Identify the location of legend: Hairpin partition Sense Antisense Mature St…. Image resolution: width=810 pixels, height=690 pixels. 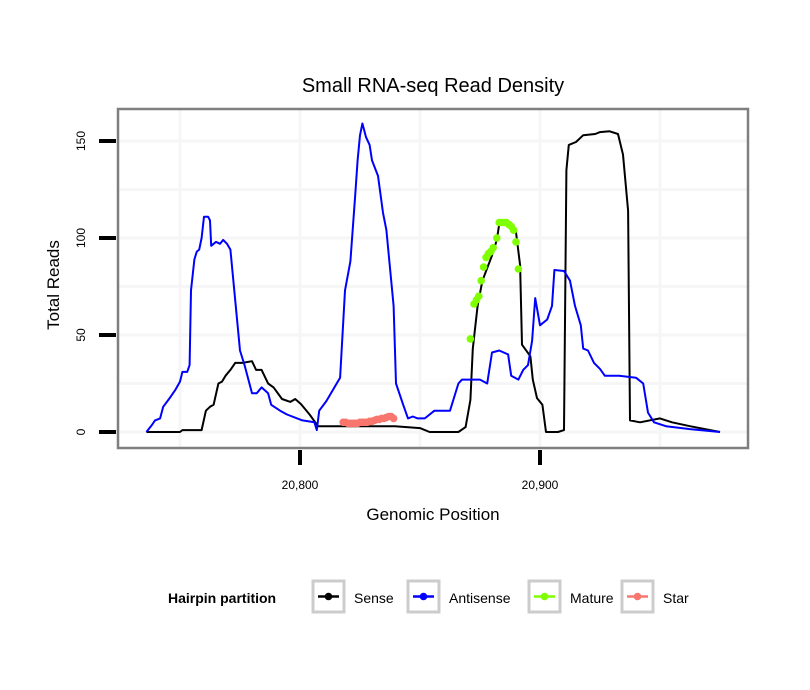
(428, 596).